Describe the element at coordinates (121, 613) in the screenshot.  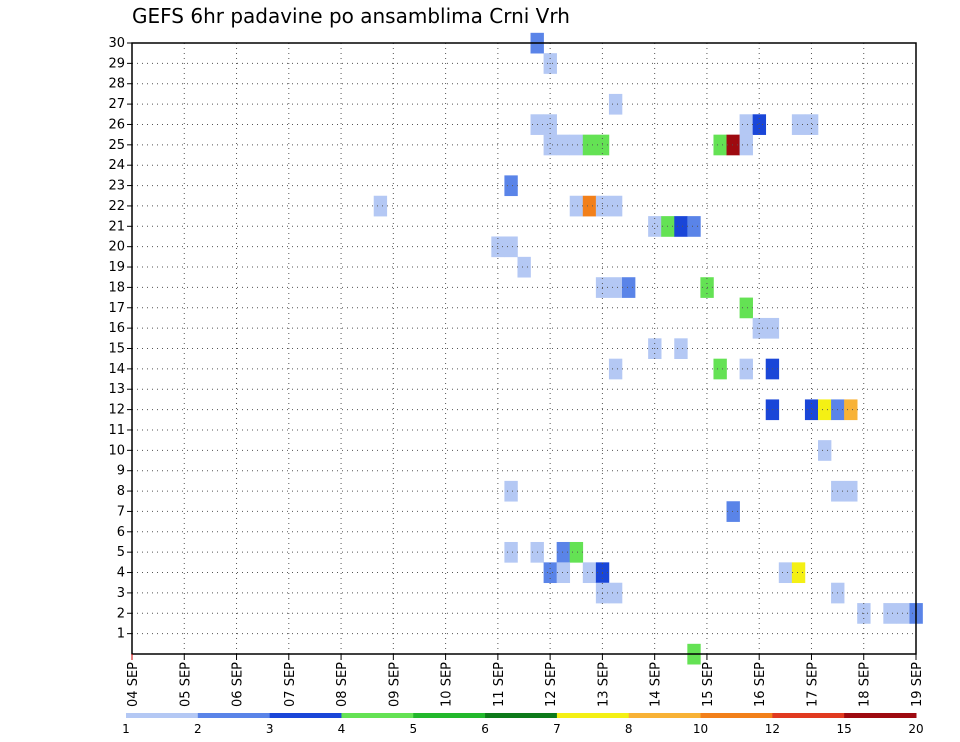
I see `y-tick-label: 2` at that location.